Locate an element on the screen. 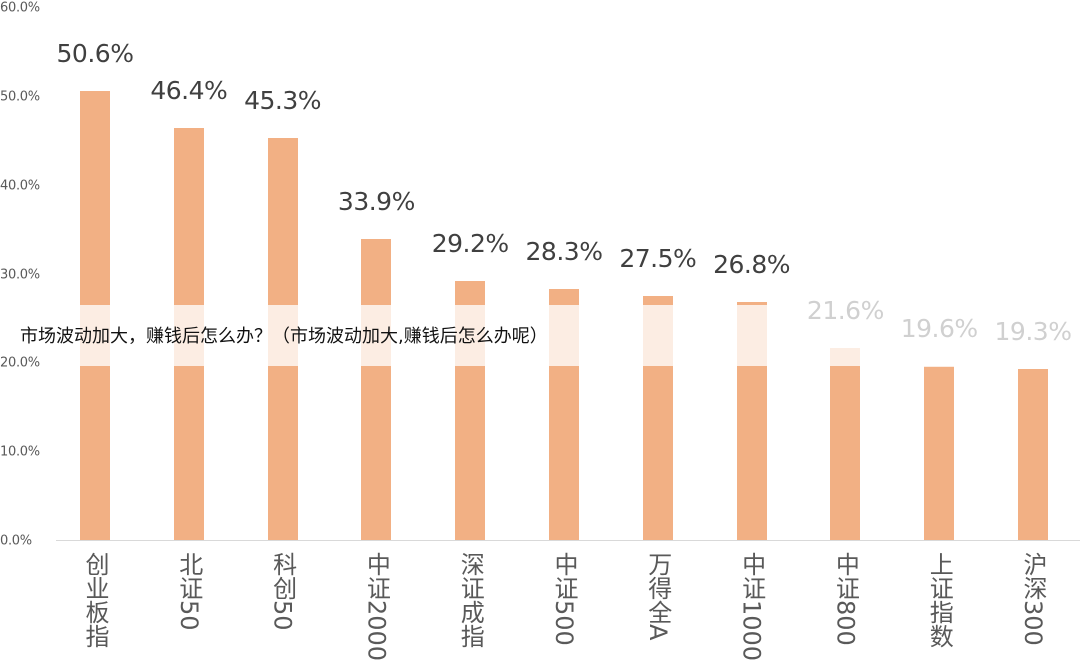  x-tick-label: 创业板指 is located at coordinates (95, 600).